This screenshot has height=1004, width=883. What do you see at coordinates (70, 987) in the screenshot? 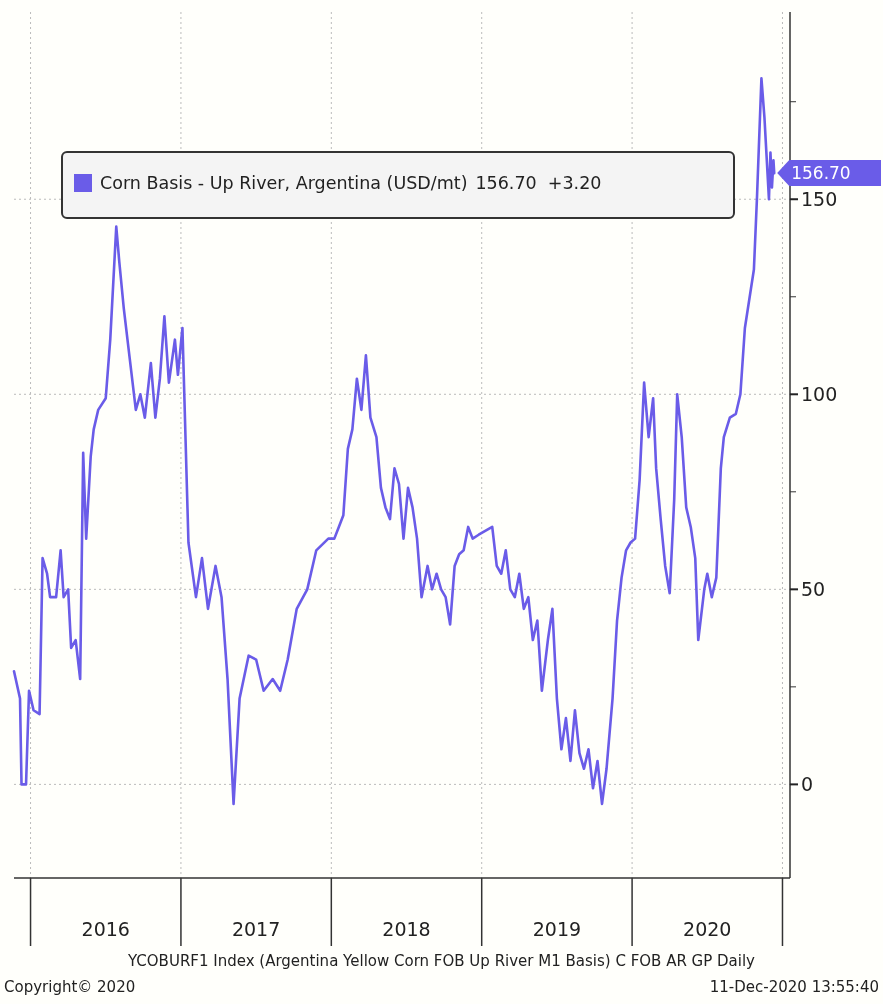
I see `text: Copyright© 2020` at bounding box center [70, 987].